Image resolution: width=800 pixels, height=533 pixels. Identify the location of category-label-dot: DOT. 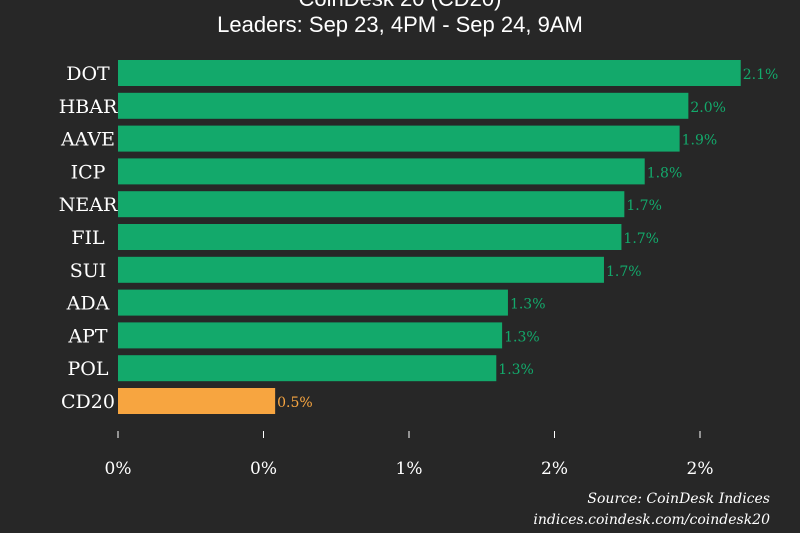
(88, 74).